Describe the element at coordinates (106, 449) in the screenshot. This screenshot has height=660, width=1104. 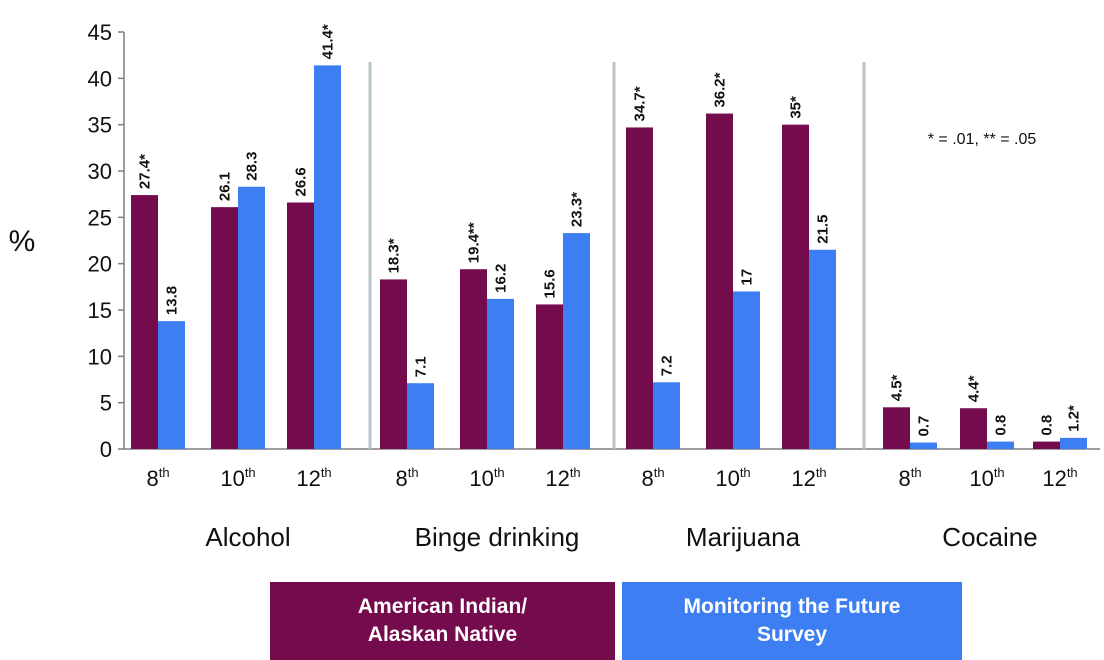
I see `y-tick-label: 0` at that location.